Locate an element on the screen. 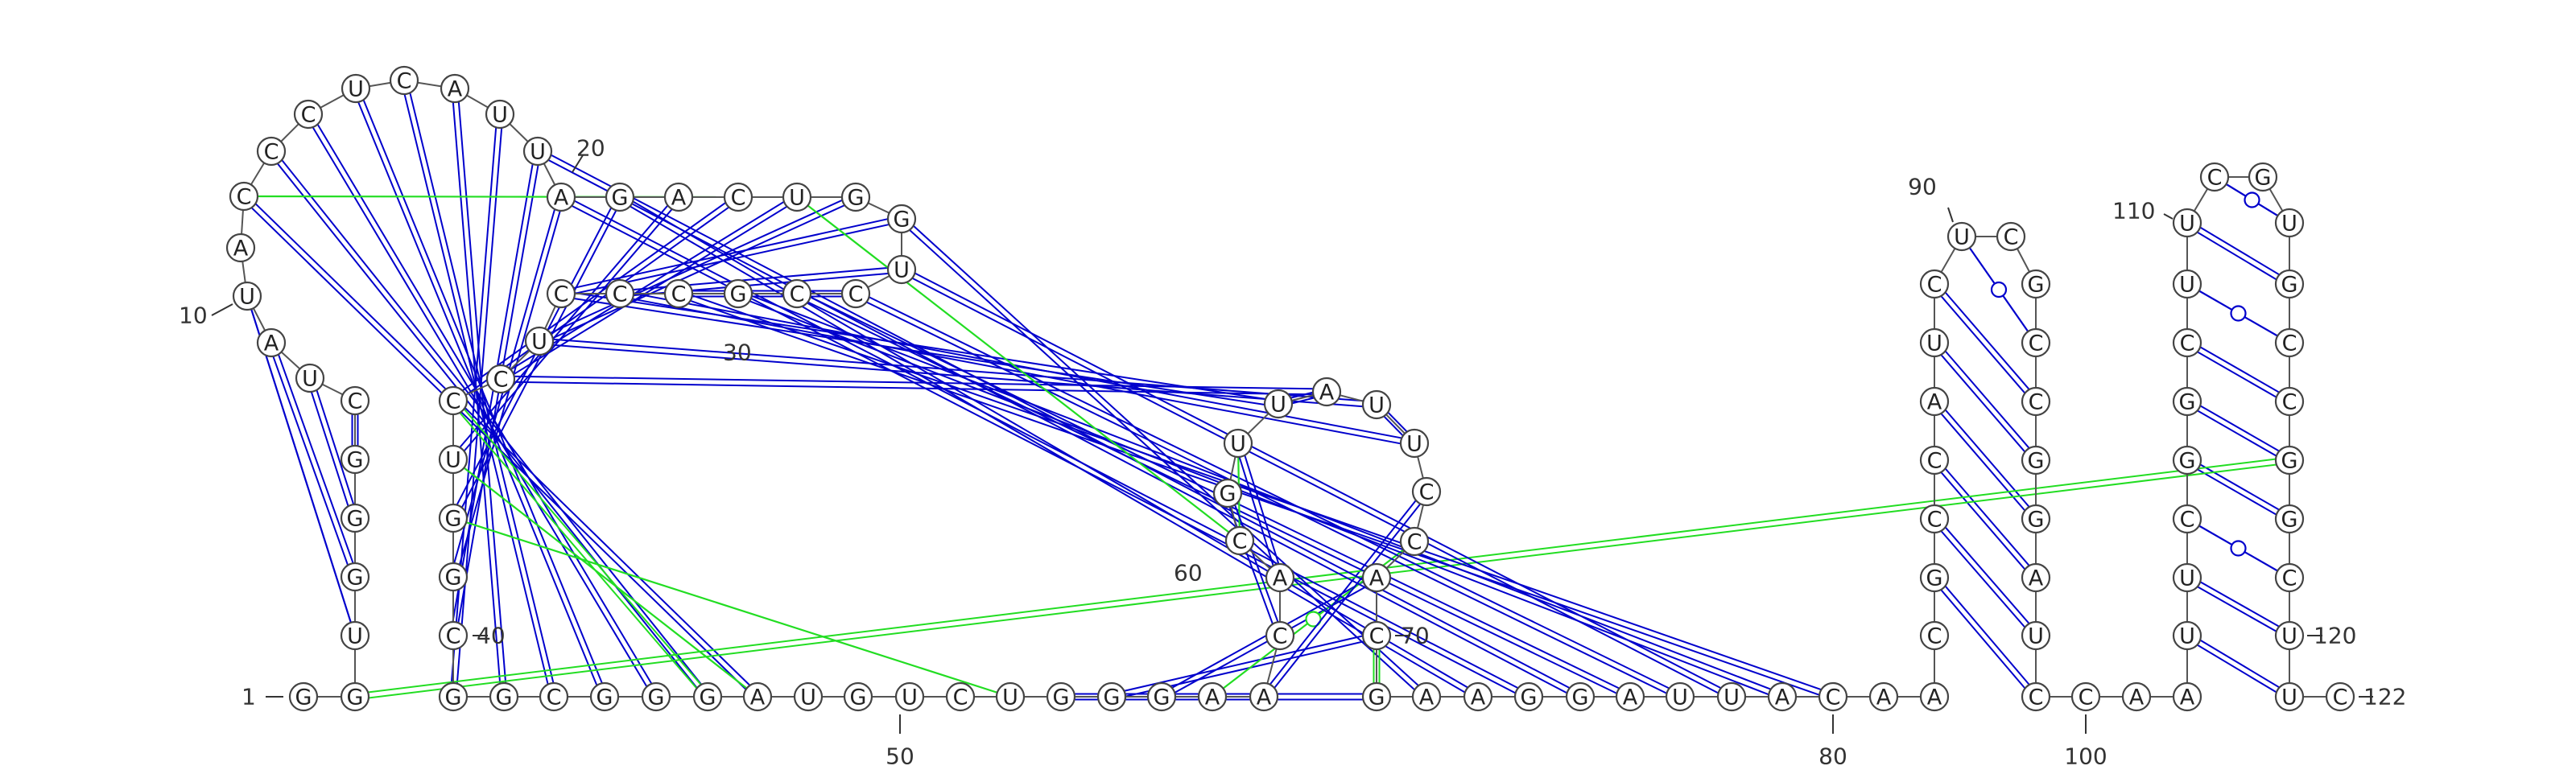 The image size is (2576, 778). position-label: 70 is located at coordinates (1415, 636).